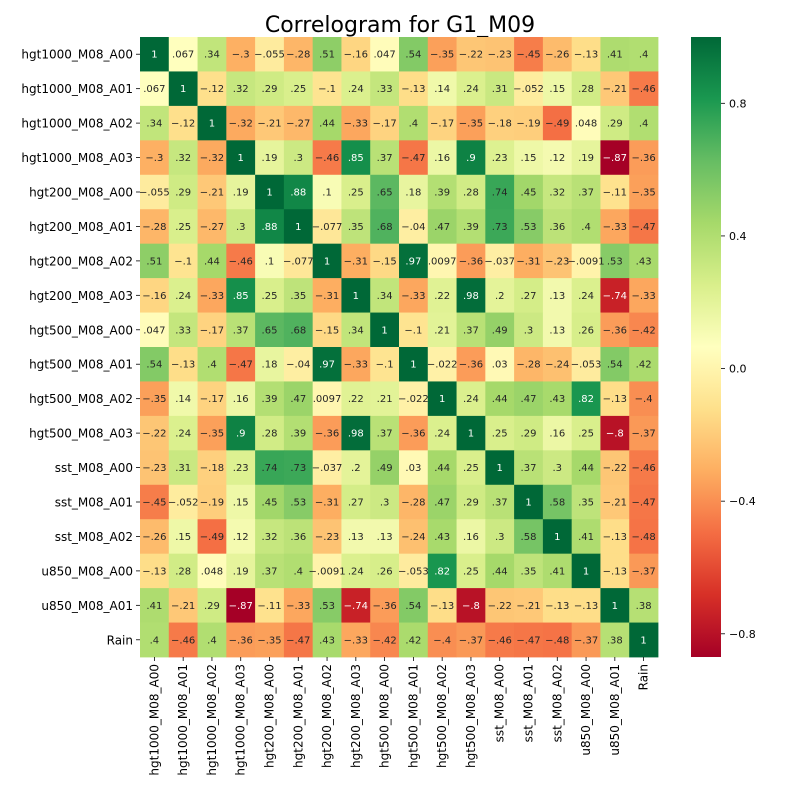  Describe the element at coordinates (356, 399) in the screenshot. I see `cell-annotation: .22` at that location.